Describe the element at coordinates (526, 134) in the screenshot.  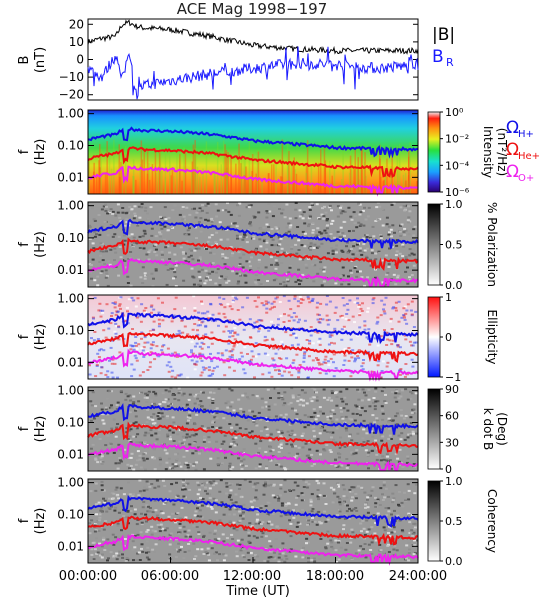
I see `legend-h-plus-subscript: H+` at that location.